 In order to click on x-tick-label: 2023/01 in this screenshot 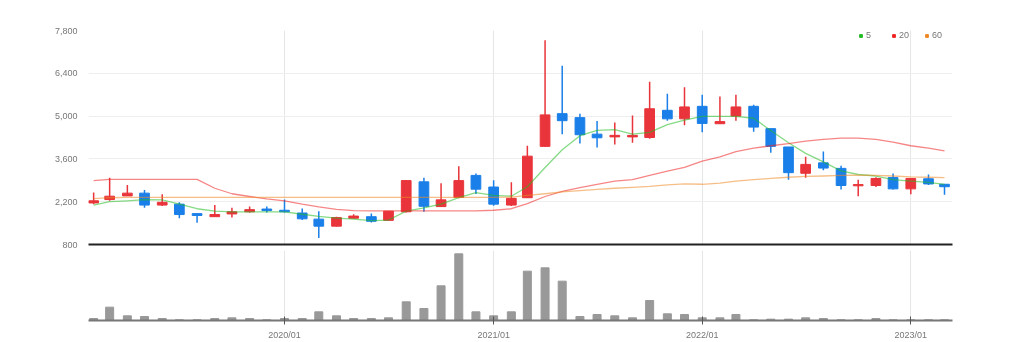, I will do `click(911, 334)`.